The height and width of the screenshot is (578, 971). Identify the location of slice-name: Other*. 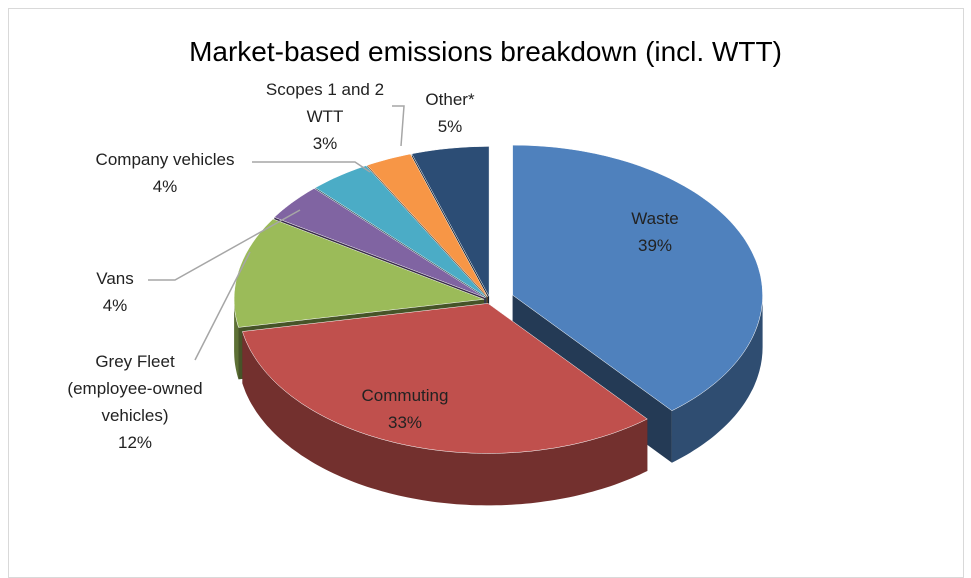
(450, 99).